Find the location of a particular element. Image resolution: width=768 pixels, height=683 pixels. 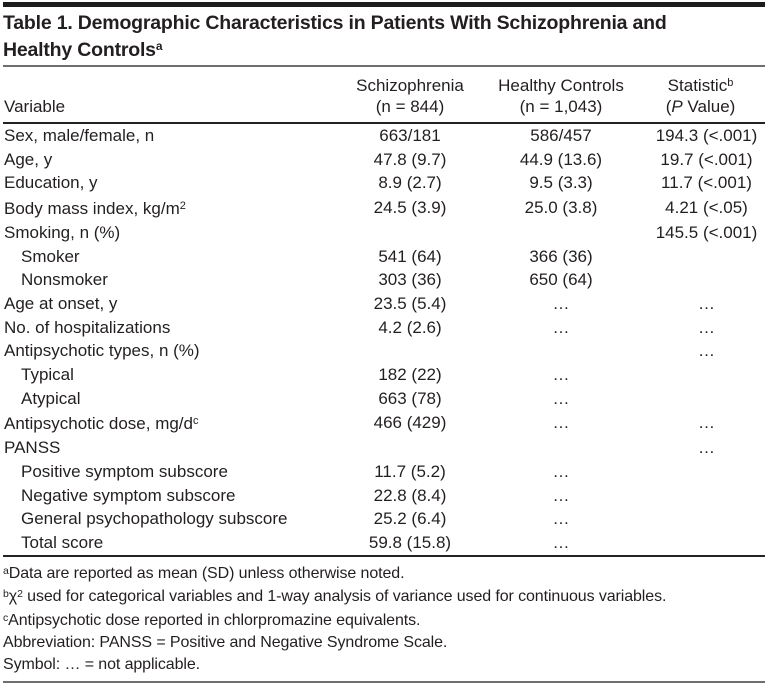

healthy-controls-value: 650 (64) is located at coordinates (561, 280).